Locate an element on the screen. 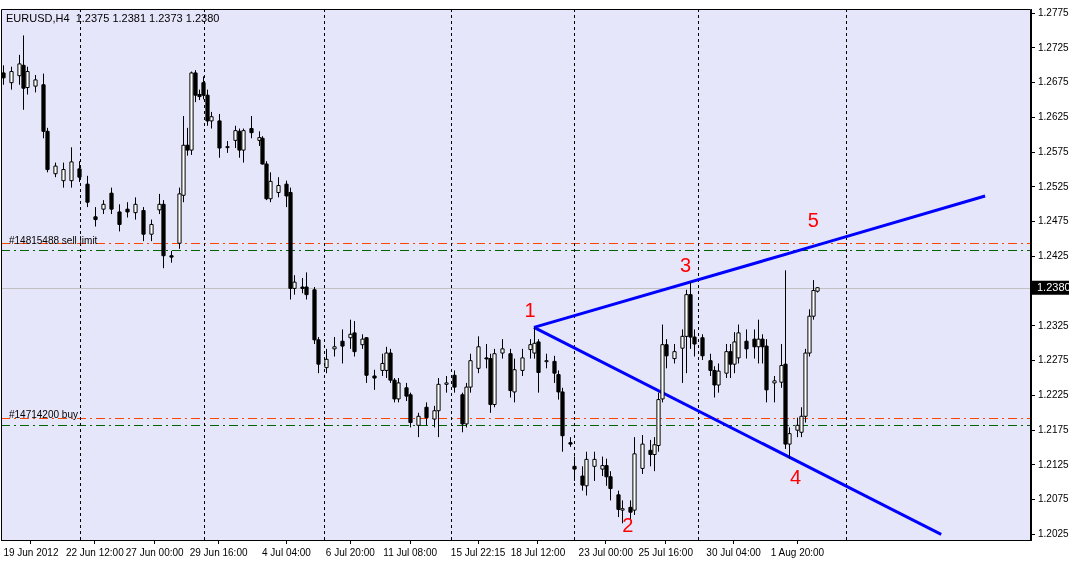 Image resolution: width=1069 pixels, height=562 pixels. y-tick-label: 1.2175 is located at coordinates (1053, 429).